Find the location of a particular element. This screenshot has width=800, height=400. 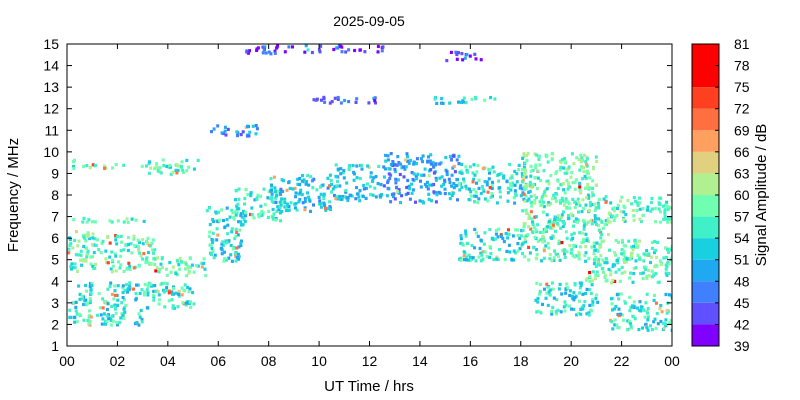

x-tick-label: 12 is located at coordinates (370, 361).